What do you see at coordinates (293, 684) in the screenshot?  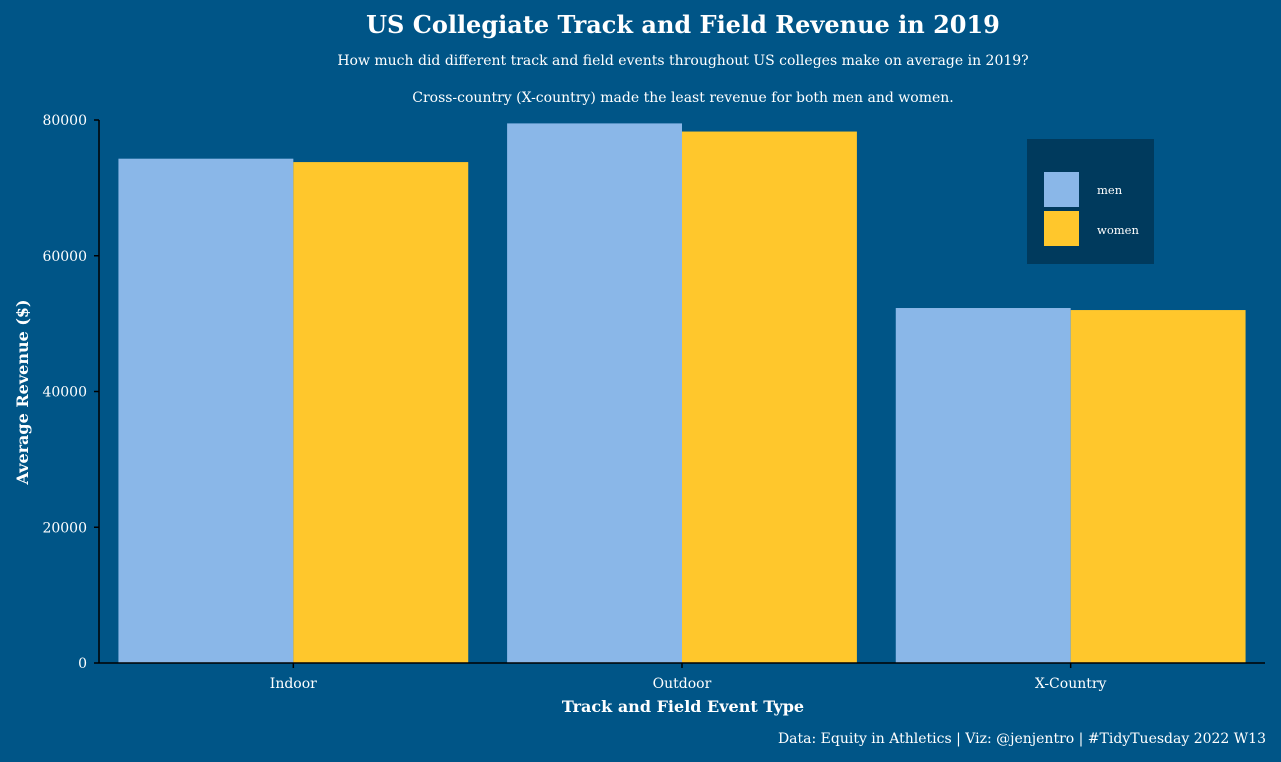 I see `x-tick-label: Indoor` at bounding box center [293, 684].